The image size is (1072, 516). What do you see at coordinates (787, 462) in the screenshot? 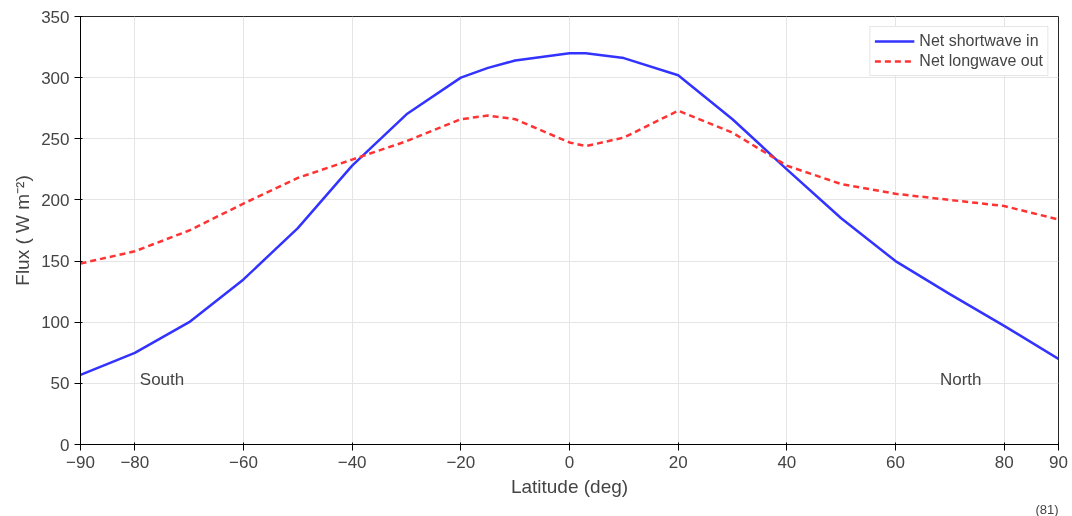
I see `x-tick-label: 40` at bounding box center [787, 462].